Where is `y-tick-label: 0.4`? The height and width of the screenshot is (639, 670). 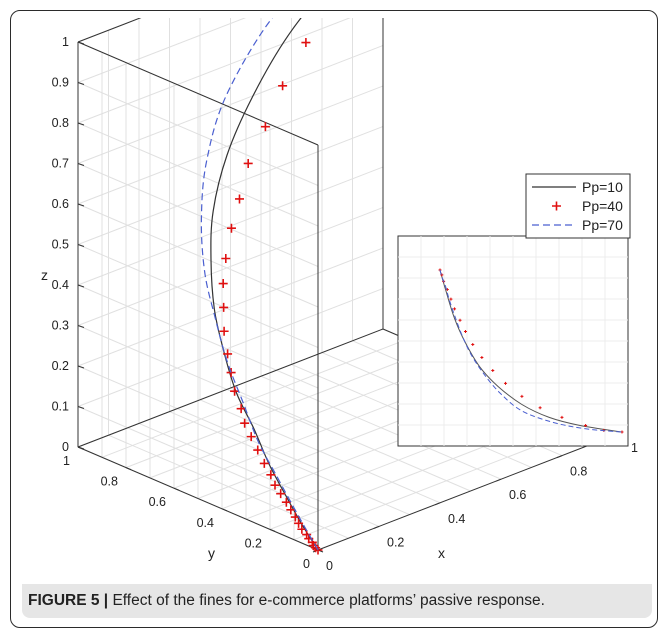
y-tick-label: 0.4 is located at coordinates (205, 523).